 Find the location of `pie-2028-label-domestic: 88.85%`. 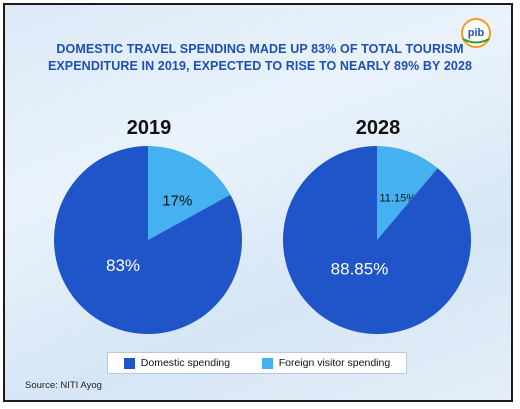

pie-2028-label-domestic: 88.85% is located at coordinates (360, 268).